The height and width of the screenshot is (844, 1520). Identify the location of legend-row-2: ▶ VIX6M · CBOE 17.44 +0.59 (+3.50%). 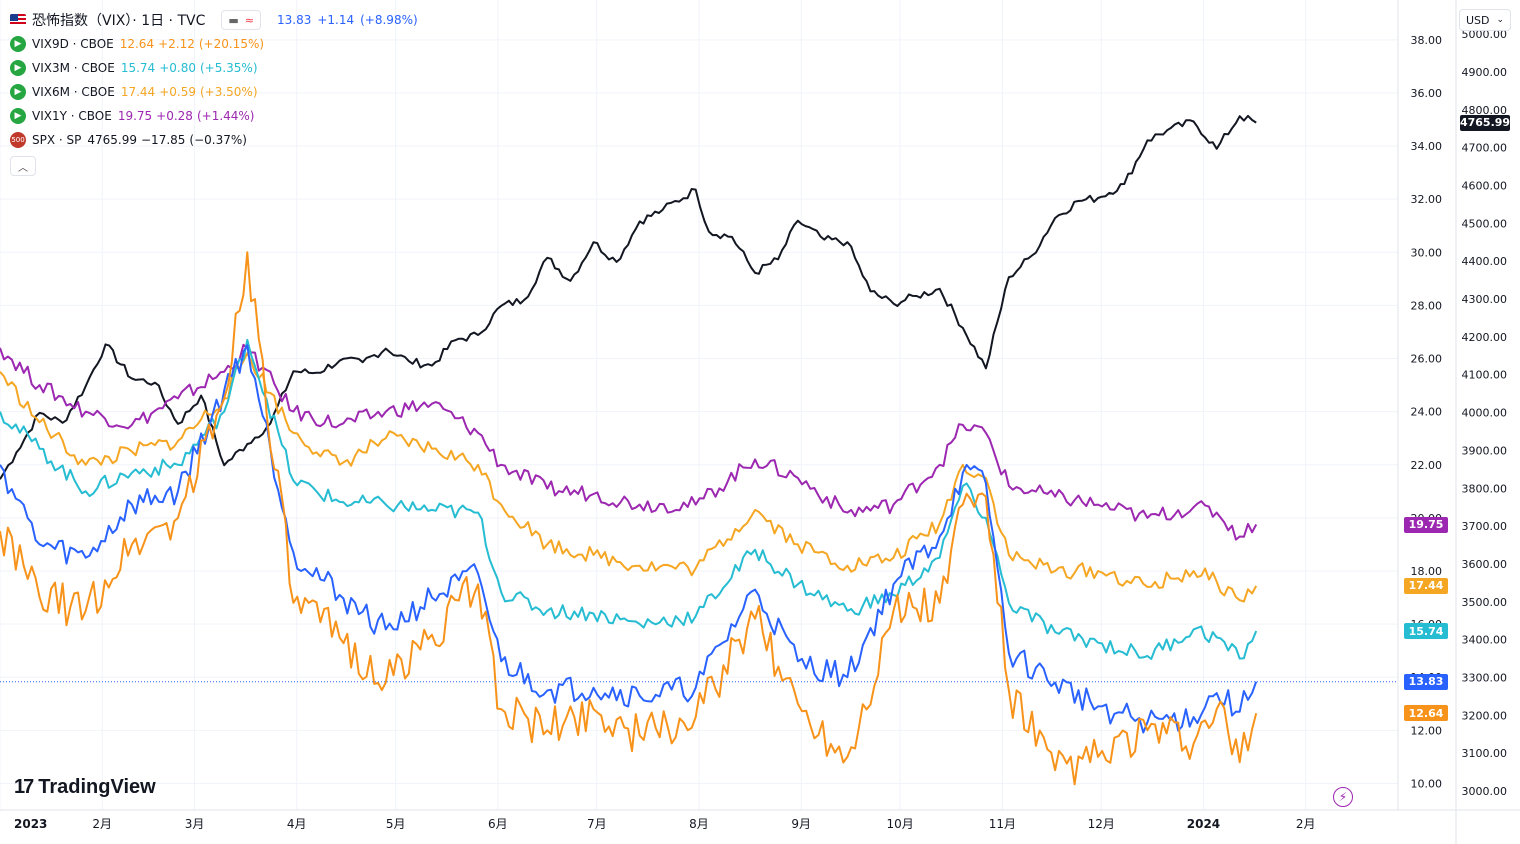
(214, 92).